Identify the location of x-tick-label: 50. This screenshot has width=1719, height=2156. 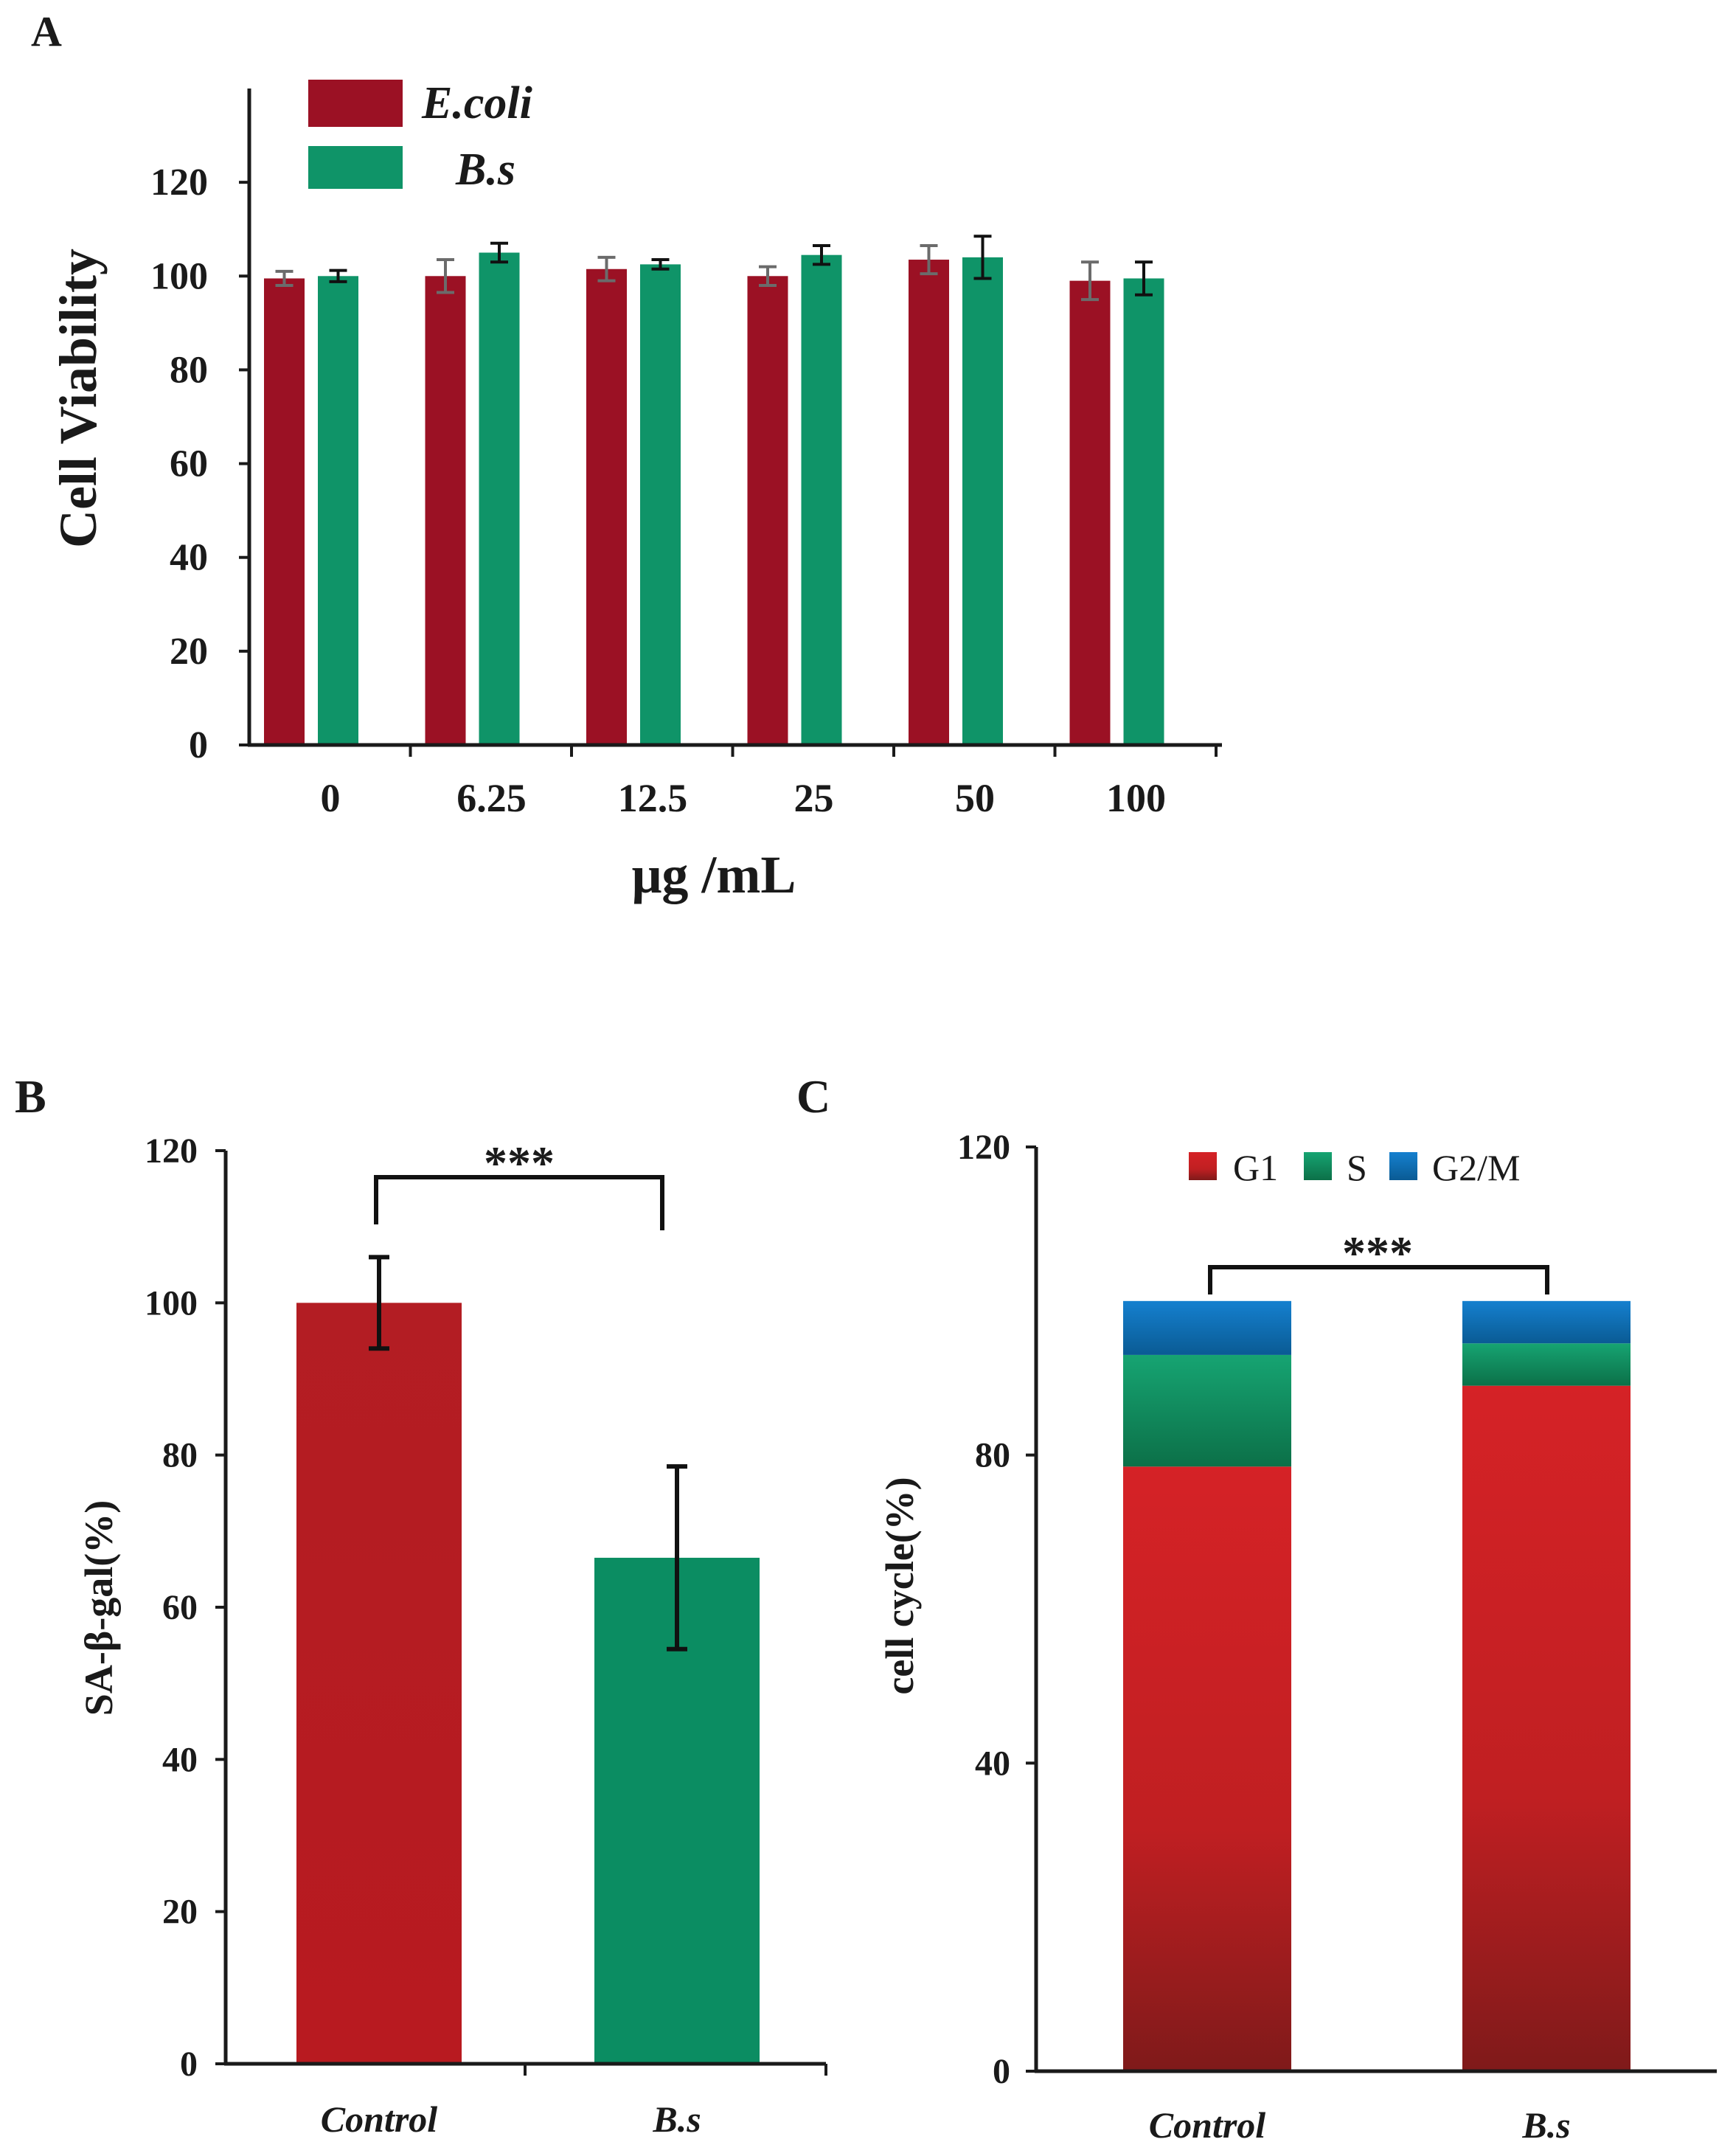
(975, 798).